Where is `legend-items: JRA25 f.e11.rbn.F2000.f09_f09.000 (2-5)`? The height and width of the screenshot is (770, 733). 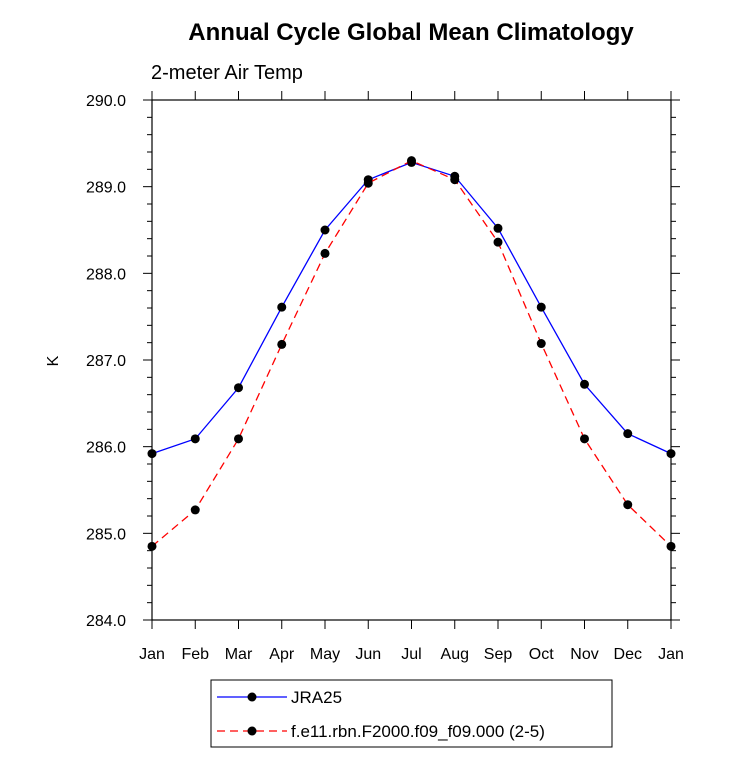
legend-items: JRA25 f.e11.rbn.F2000.f09_f09.000 (2-5) is located at coordinates (381, 714).